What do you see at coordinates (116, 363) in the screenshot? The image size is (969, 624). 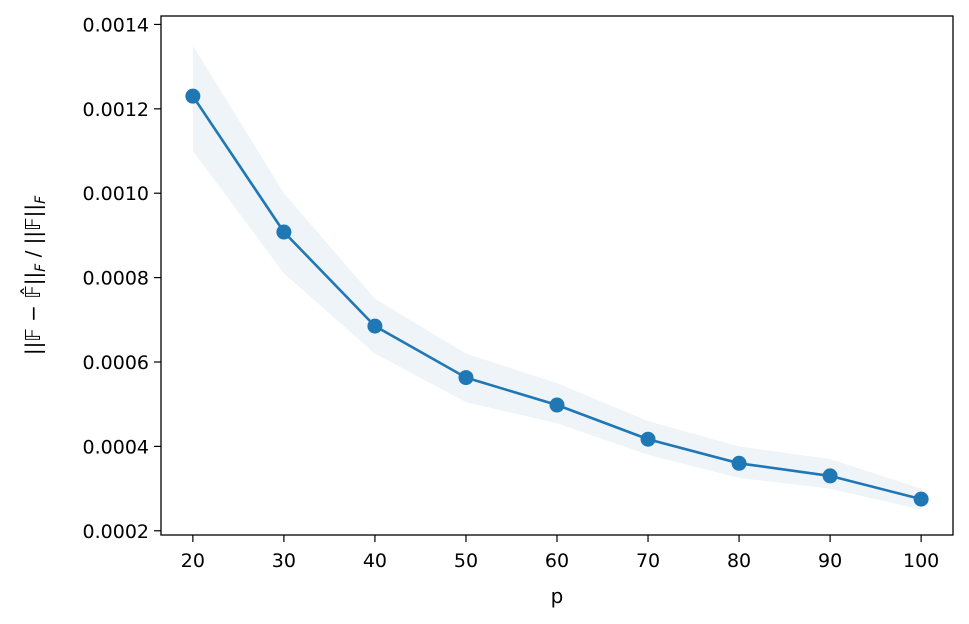 I see `y-tick-label: 0.0006` at bounding box center [116, 363].